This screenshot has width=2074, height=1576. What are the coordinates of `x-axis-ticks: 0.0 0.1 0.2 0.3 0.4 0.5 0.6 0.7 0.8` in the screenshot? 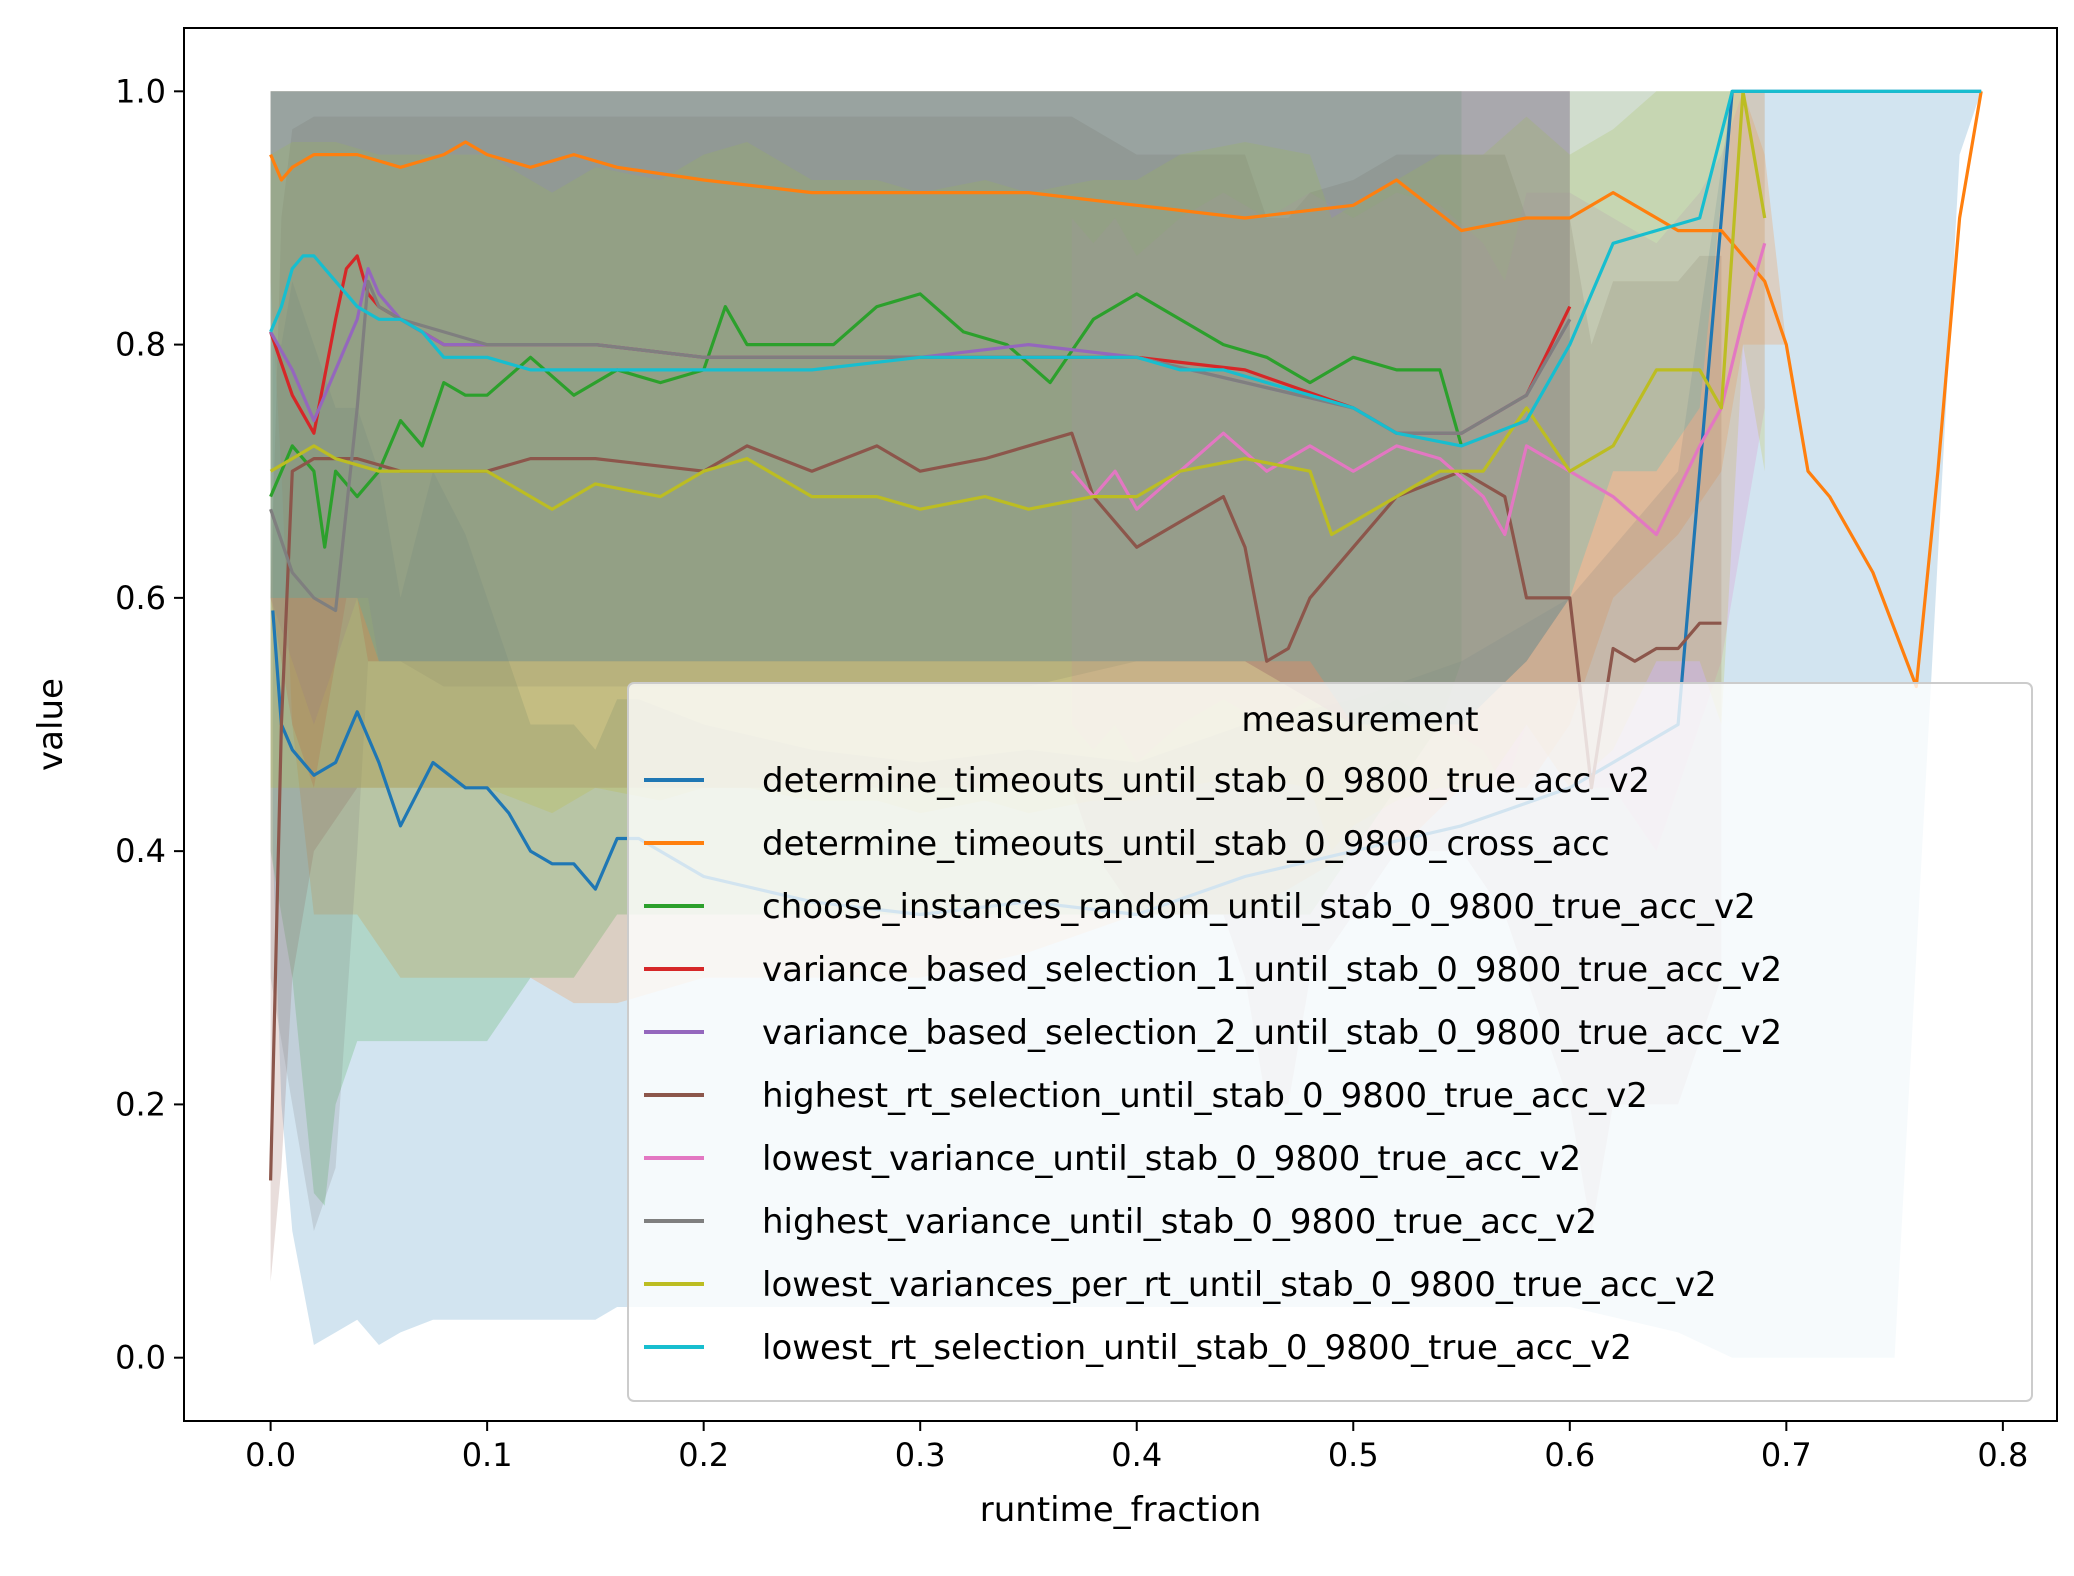 It's located at (1136, 1447).